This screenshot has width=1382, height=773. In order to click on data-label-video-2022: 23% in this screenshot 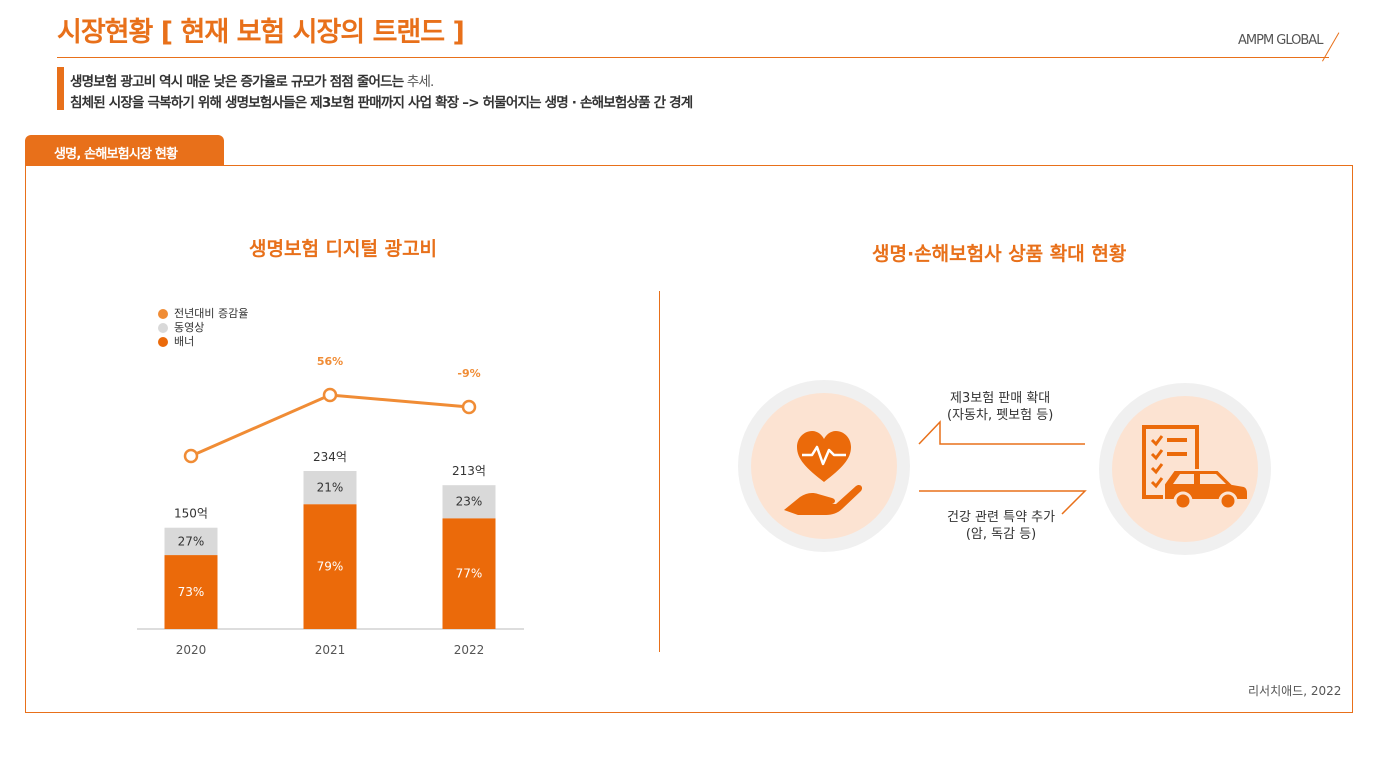, I will do `click(469, 502)`.